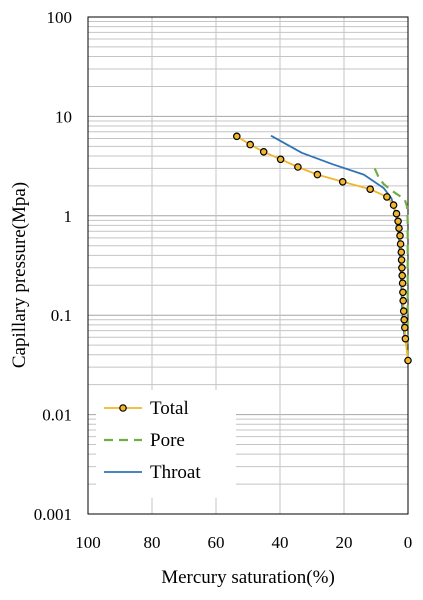 The image size is (423, 600). Describe the element at coordinates (248, 577) in the screenshot. I see `x-axis-title: Mercury saturation(%)` at that location.